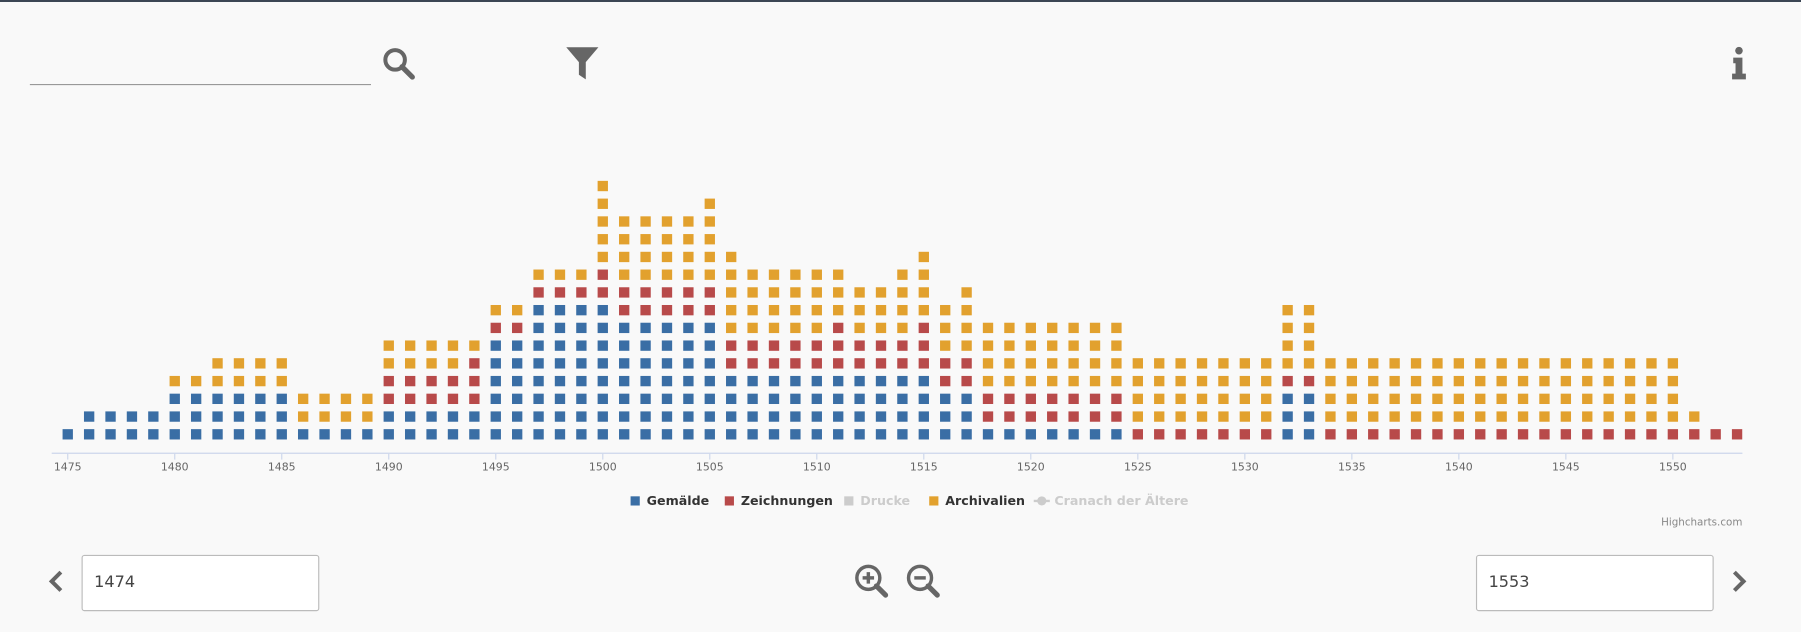 Image resolution: width=1801 pixels, height=632 pixels. Describe the element at coordinates (934, 501) in the screenshot. I see `legend-symbol` at that location.